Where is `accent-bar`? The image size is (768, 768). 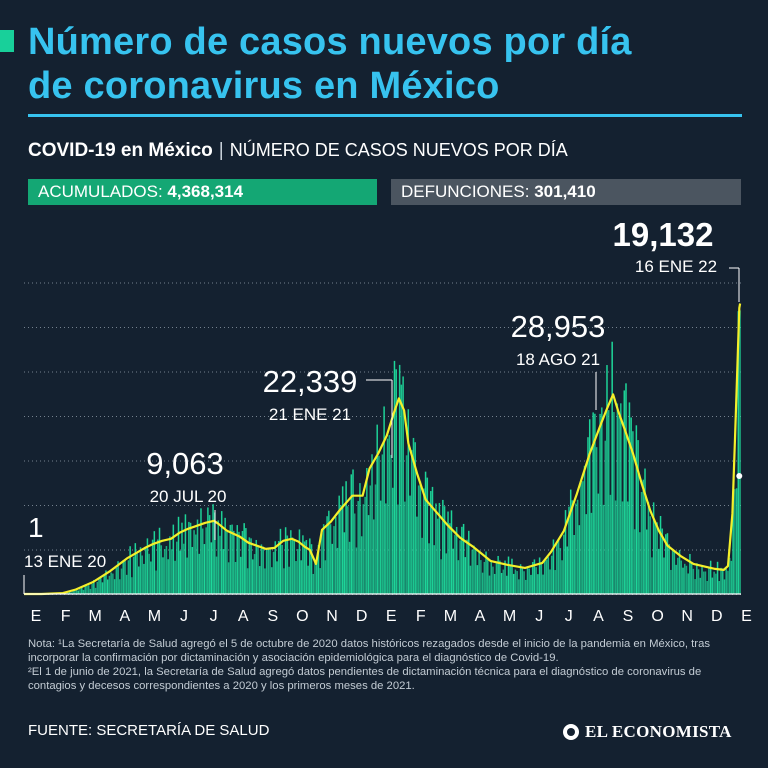
accent-bar is located at coordinates (7, 41).